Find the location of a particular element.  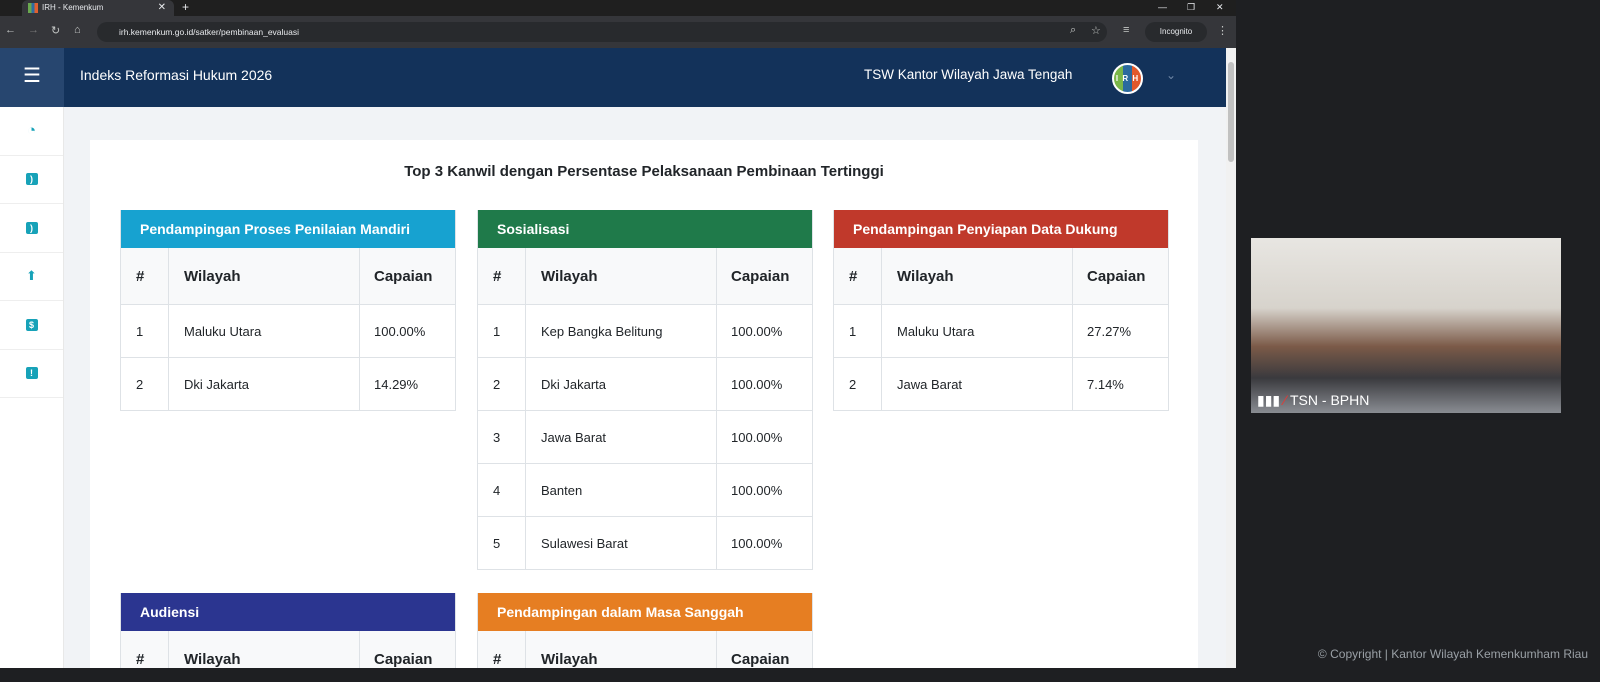

alert-icon: ! is located at coordinates (31, 373).